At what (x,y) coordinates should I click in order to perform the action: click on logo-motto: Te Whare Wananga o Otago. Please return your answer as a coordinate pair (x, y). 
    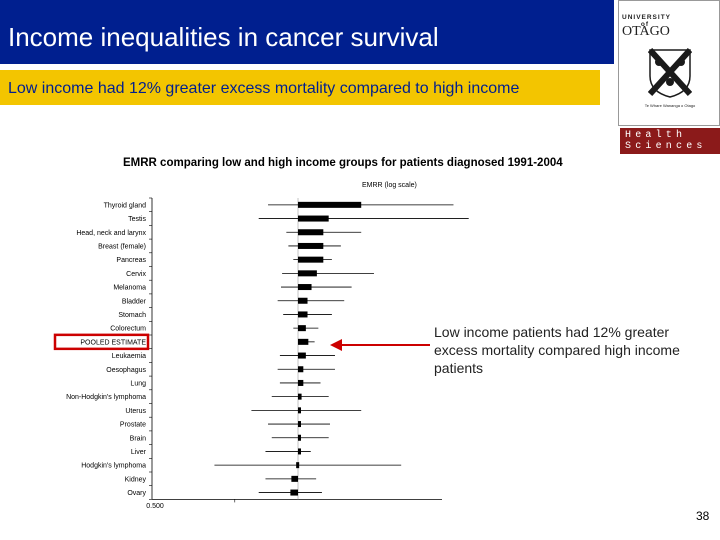
    Looking at the image, I should click on (670, 105).